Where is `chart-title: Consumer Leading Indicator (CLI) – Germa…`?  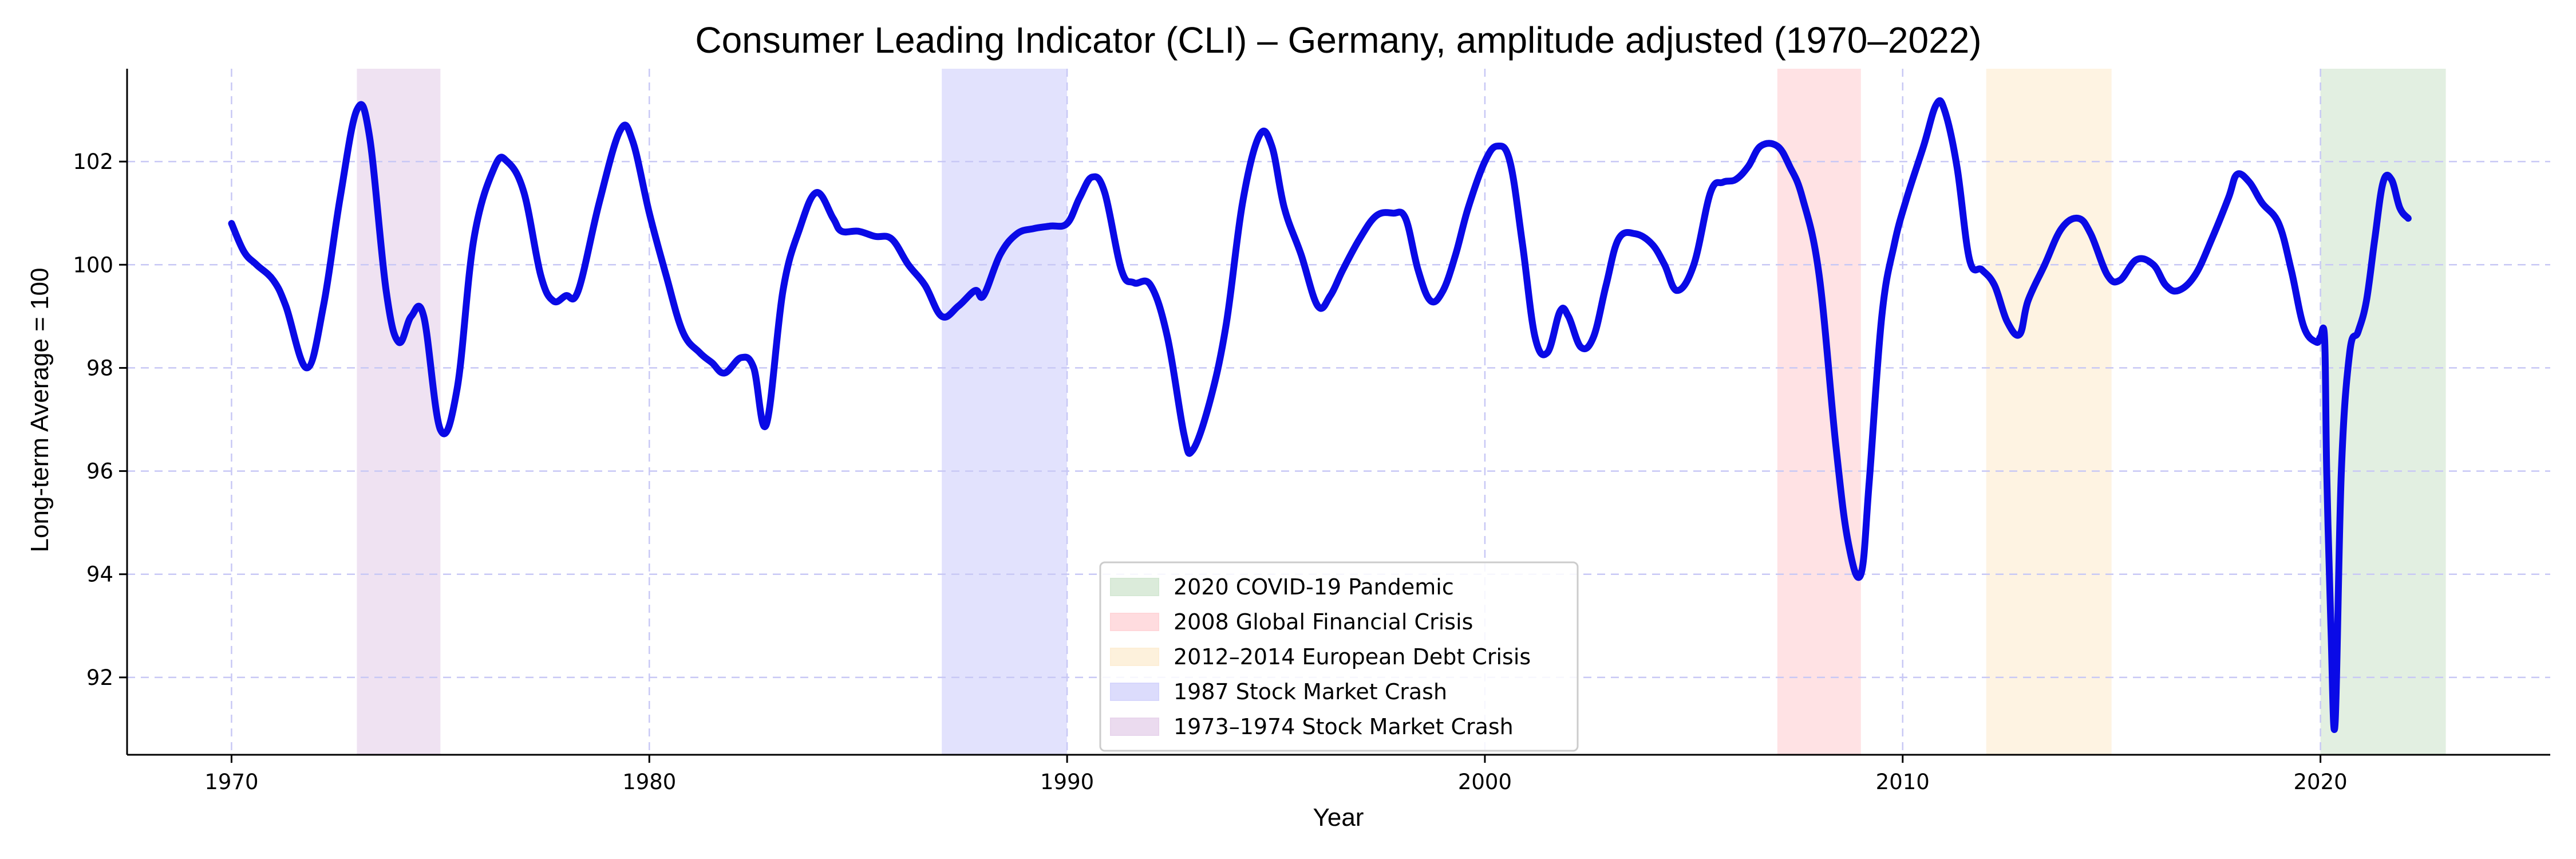 chart-title: Consumer Leading Indicator (CLI) – Germa… is located at coordinates (1338, 40).